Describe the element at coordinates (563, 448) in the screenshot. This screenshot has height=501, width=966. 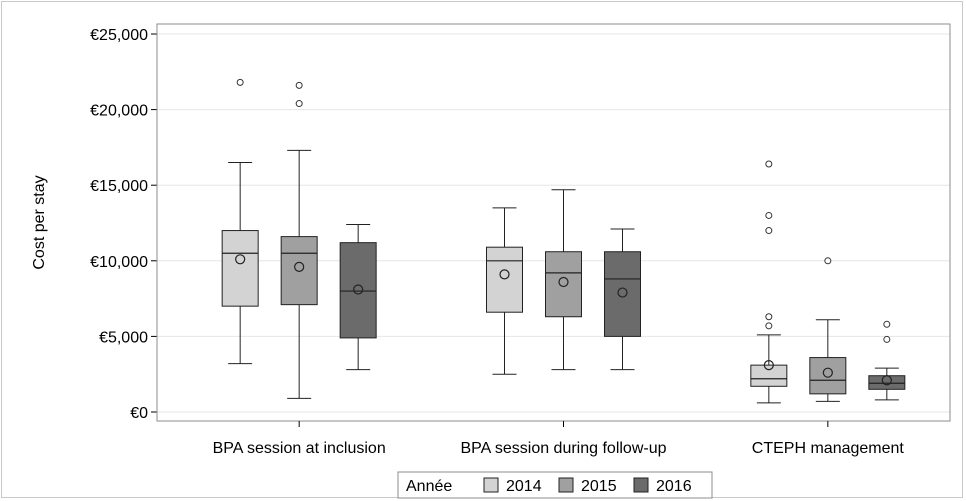
I see `x-tick-label: BPA session during follow-up` at that location.